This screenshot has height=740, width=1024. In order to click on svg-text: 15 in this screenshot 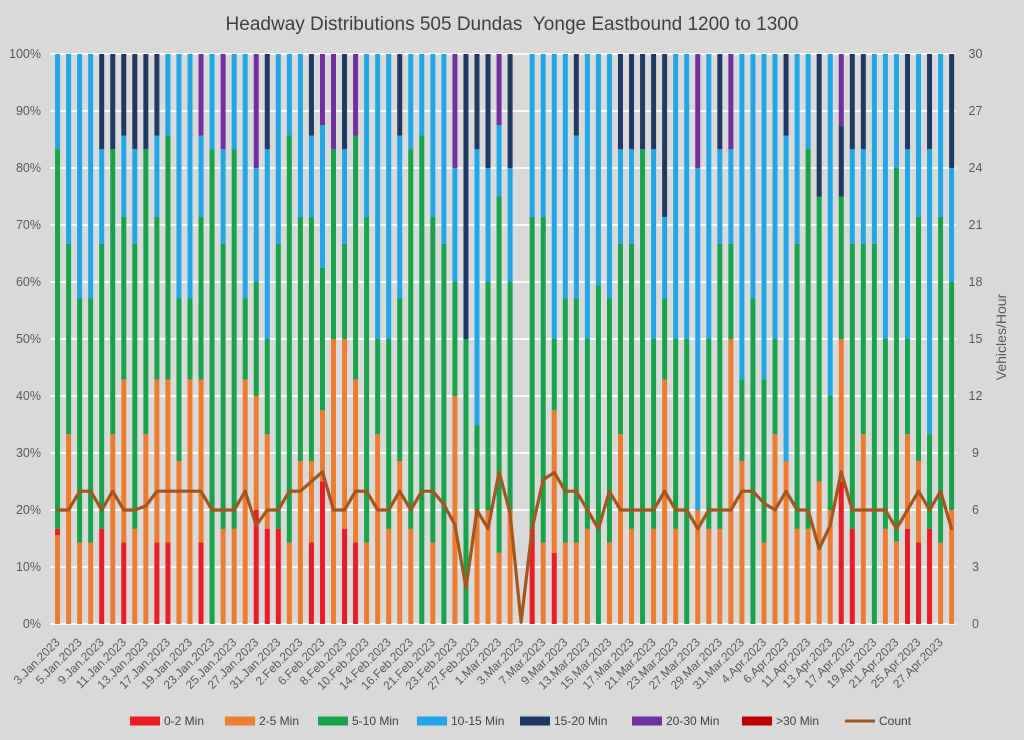, I will do `click(976, 339)`.